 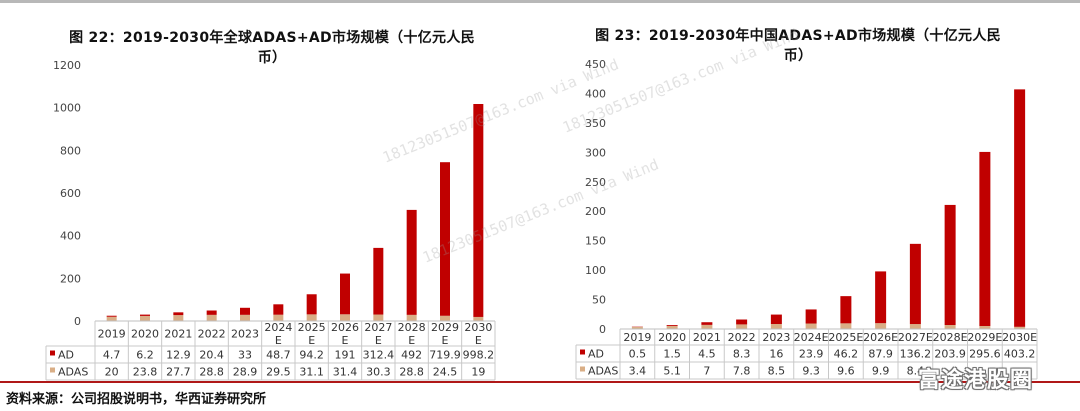 I want to click on data-table-value: 8.4, so click(x=916, y=371).